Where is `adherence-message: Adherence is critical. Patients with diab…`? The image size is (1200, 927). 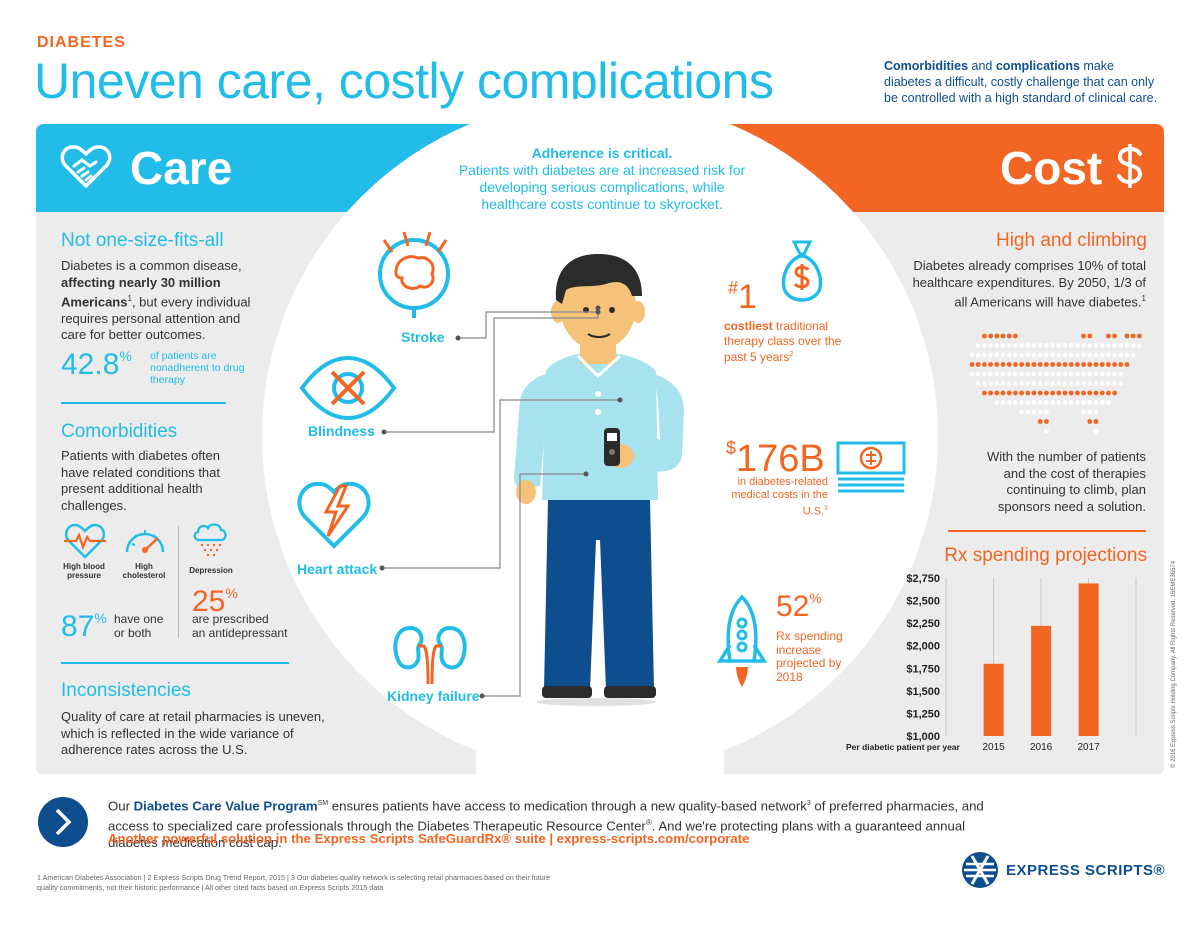 adherence-message: Adherence is critical. Patients with diab… is located at coordinates (602, 179).